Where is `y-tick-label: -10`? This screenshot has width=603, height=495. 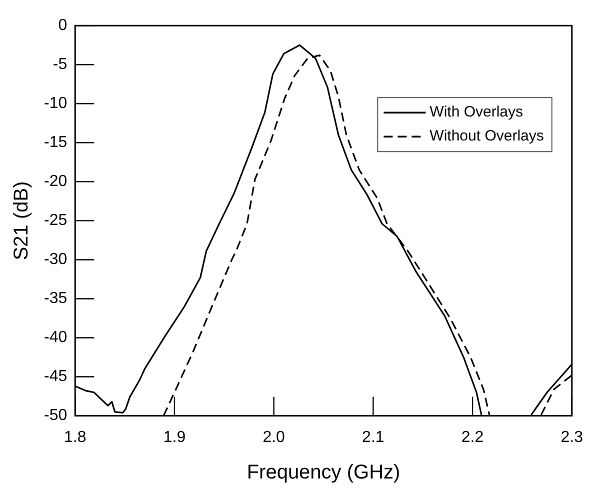 y-tick-label: -10 is located at coordinates (56, 103).